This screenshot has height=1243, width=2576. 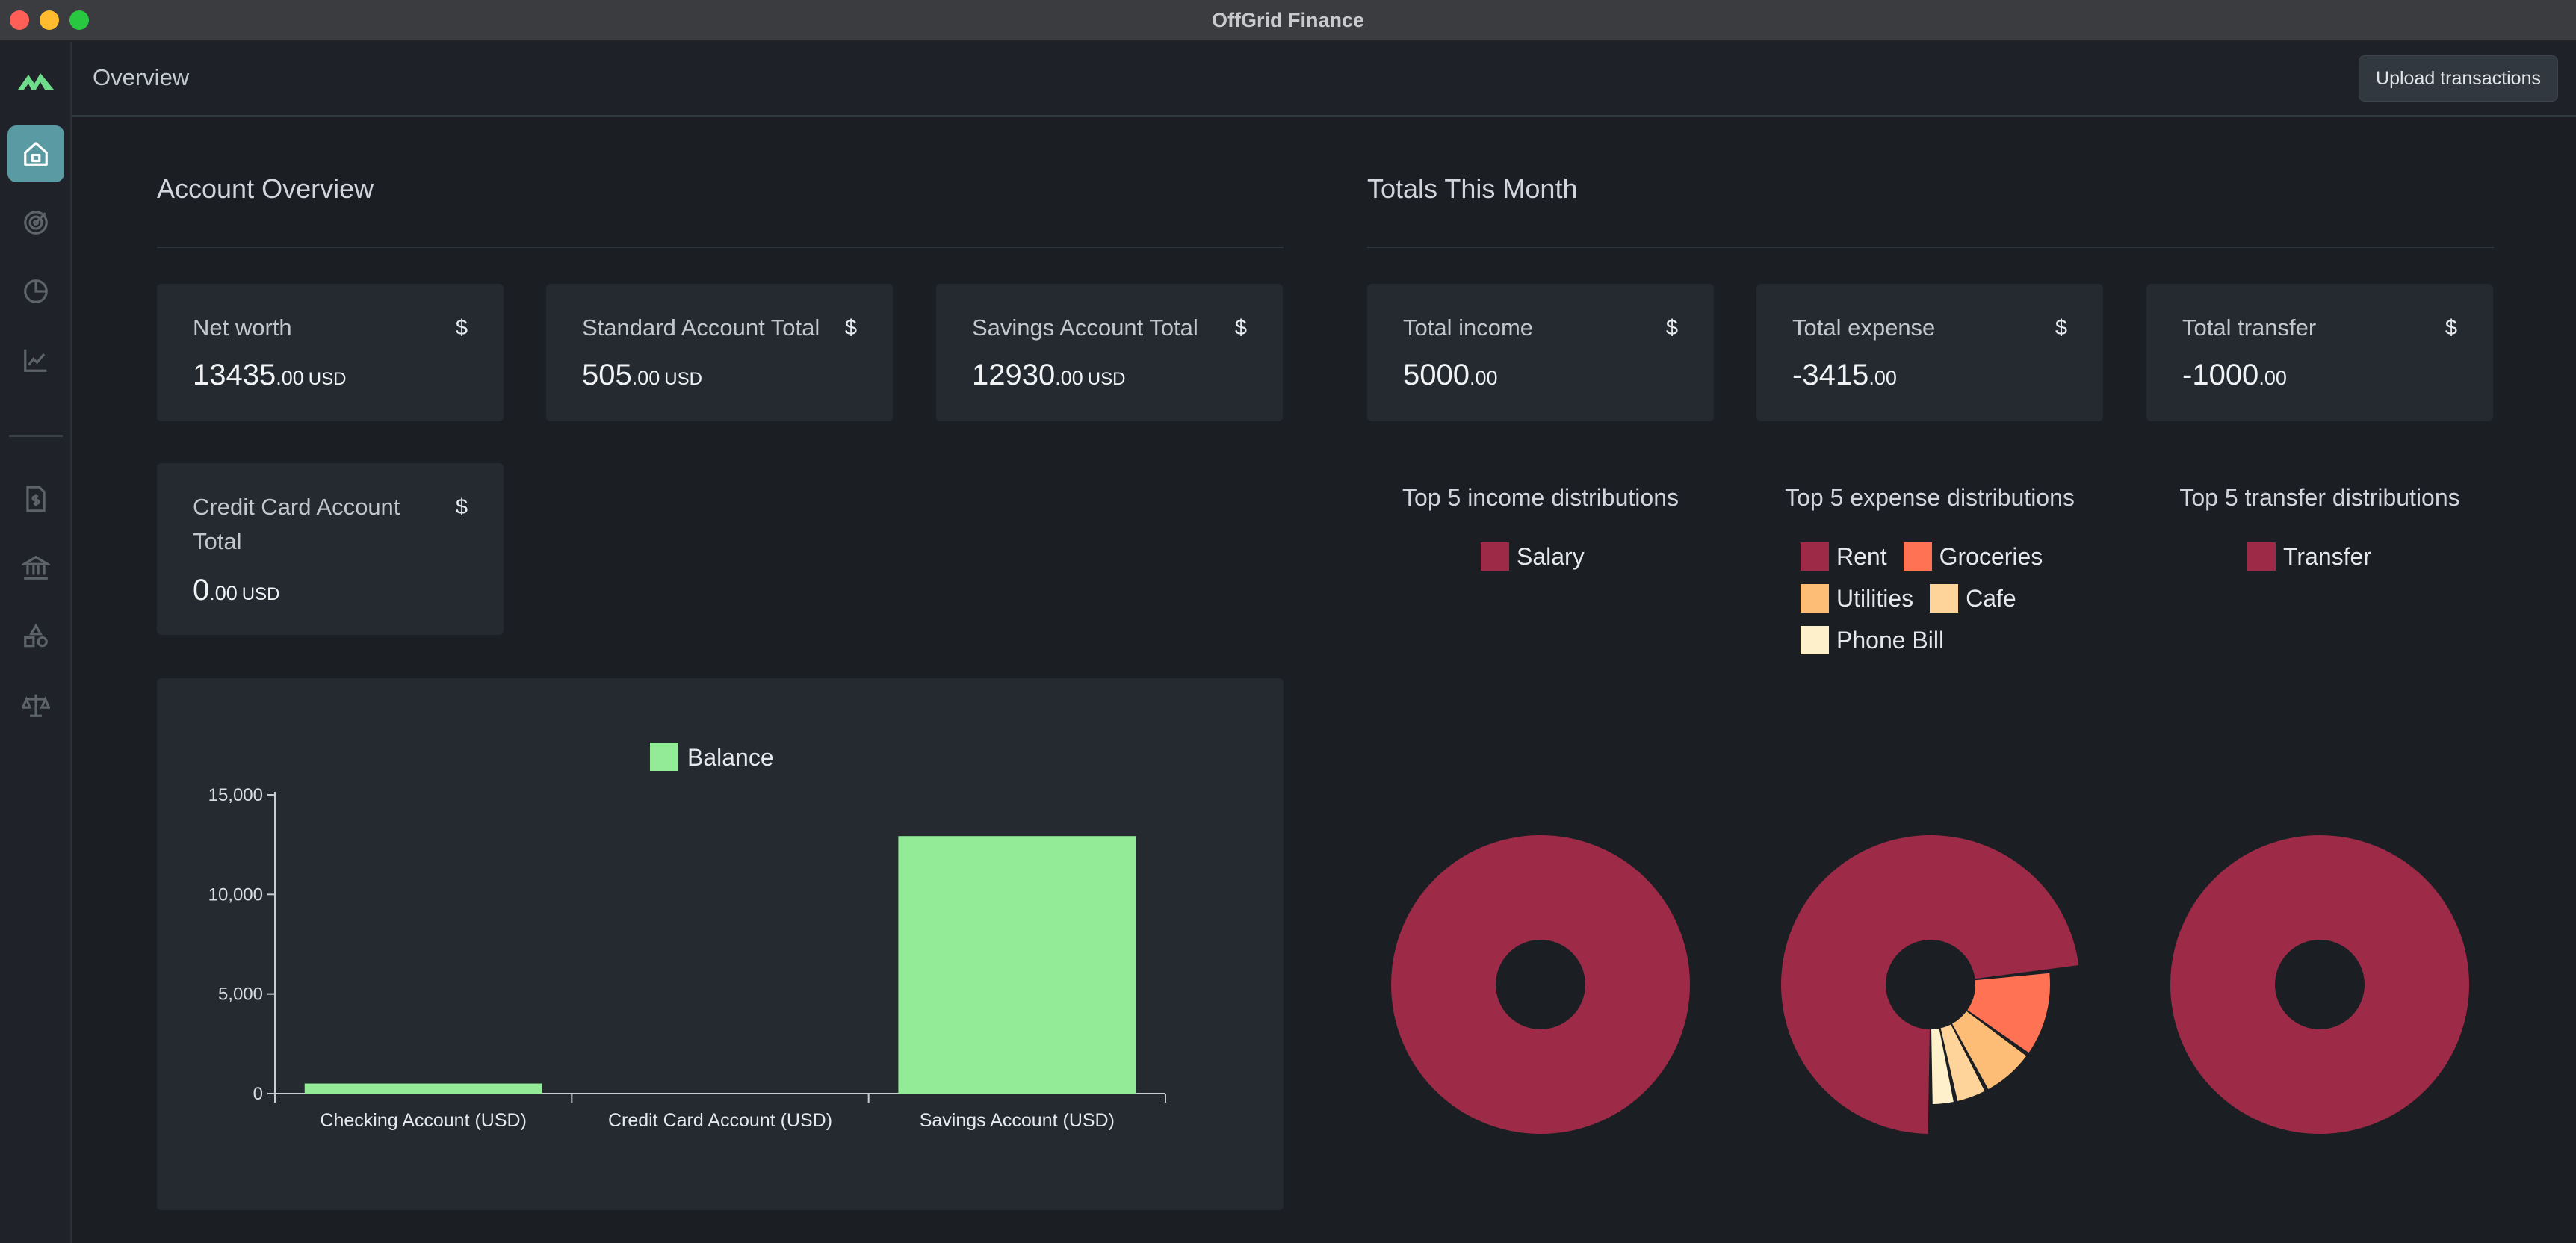 I want to click on home-icon, so click(x=36, y=154).